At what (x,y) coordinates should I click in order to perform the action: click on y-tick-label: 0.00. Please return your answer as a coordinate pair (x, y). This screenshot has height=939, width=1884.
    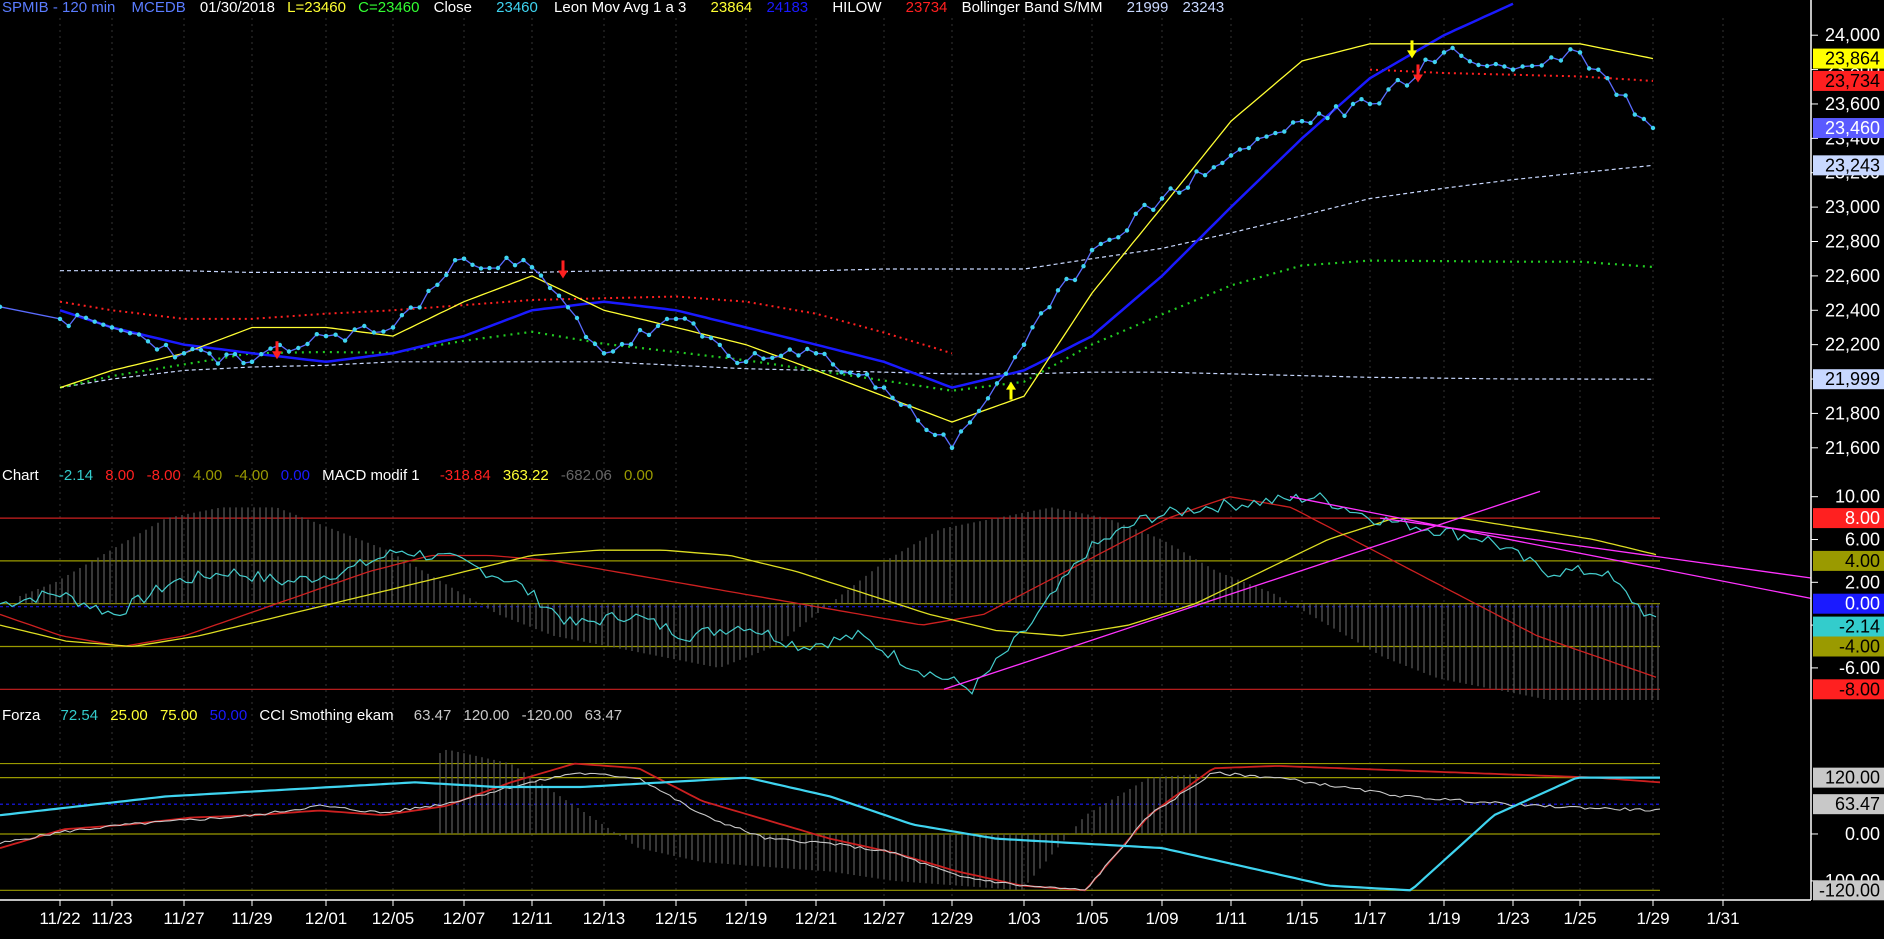
    Looking at the image, I should click on (1862, 834).